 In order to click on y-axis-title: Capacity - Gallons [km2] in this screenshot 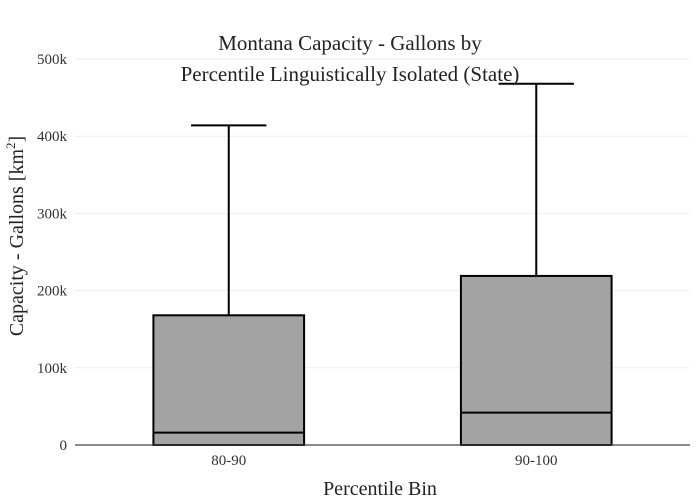, I will do `click(15, 236)`.